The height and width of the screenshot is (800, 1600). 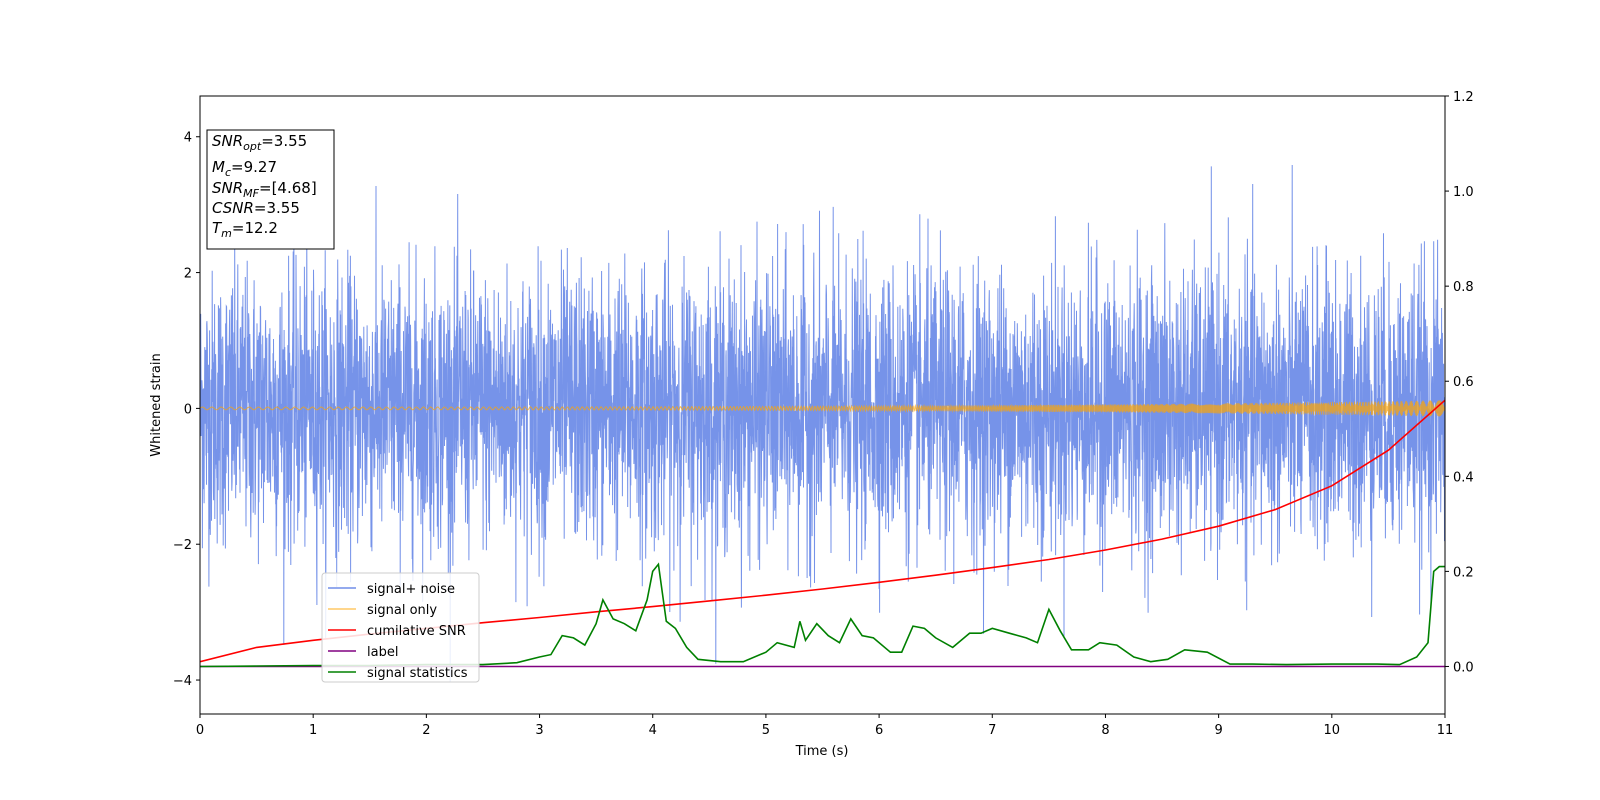 I want to click on x-axis-label: Time (s), so click(x=822, y=751).